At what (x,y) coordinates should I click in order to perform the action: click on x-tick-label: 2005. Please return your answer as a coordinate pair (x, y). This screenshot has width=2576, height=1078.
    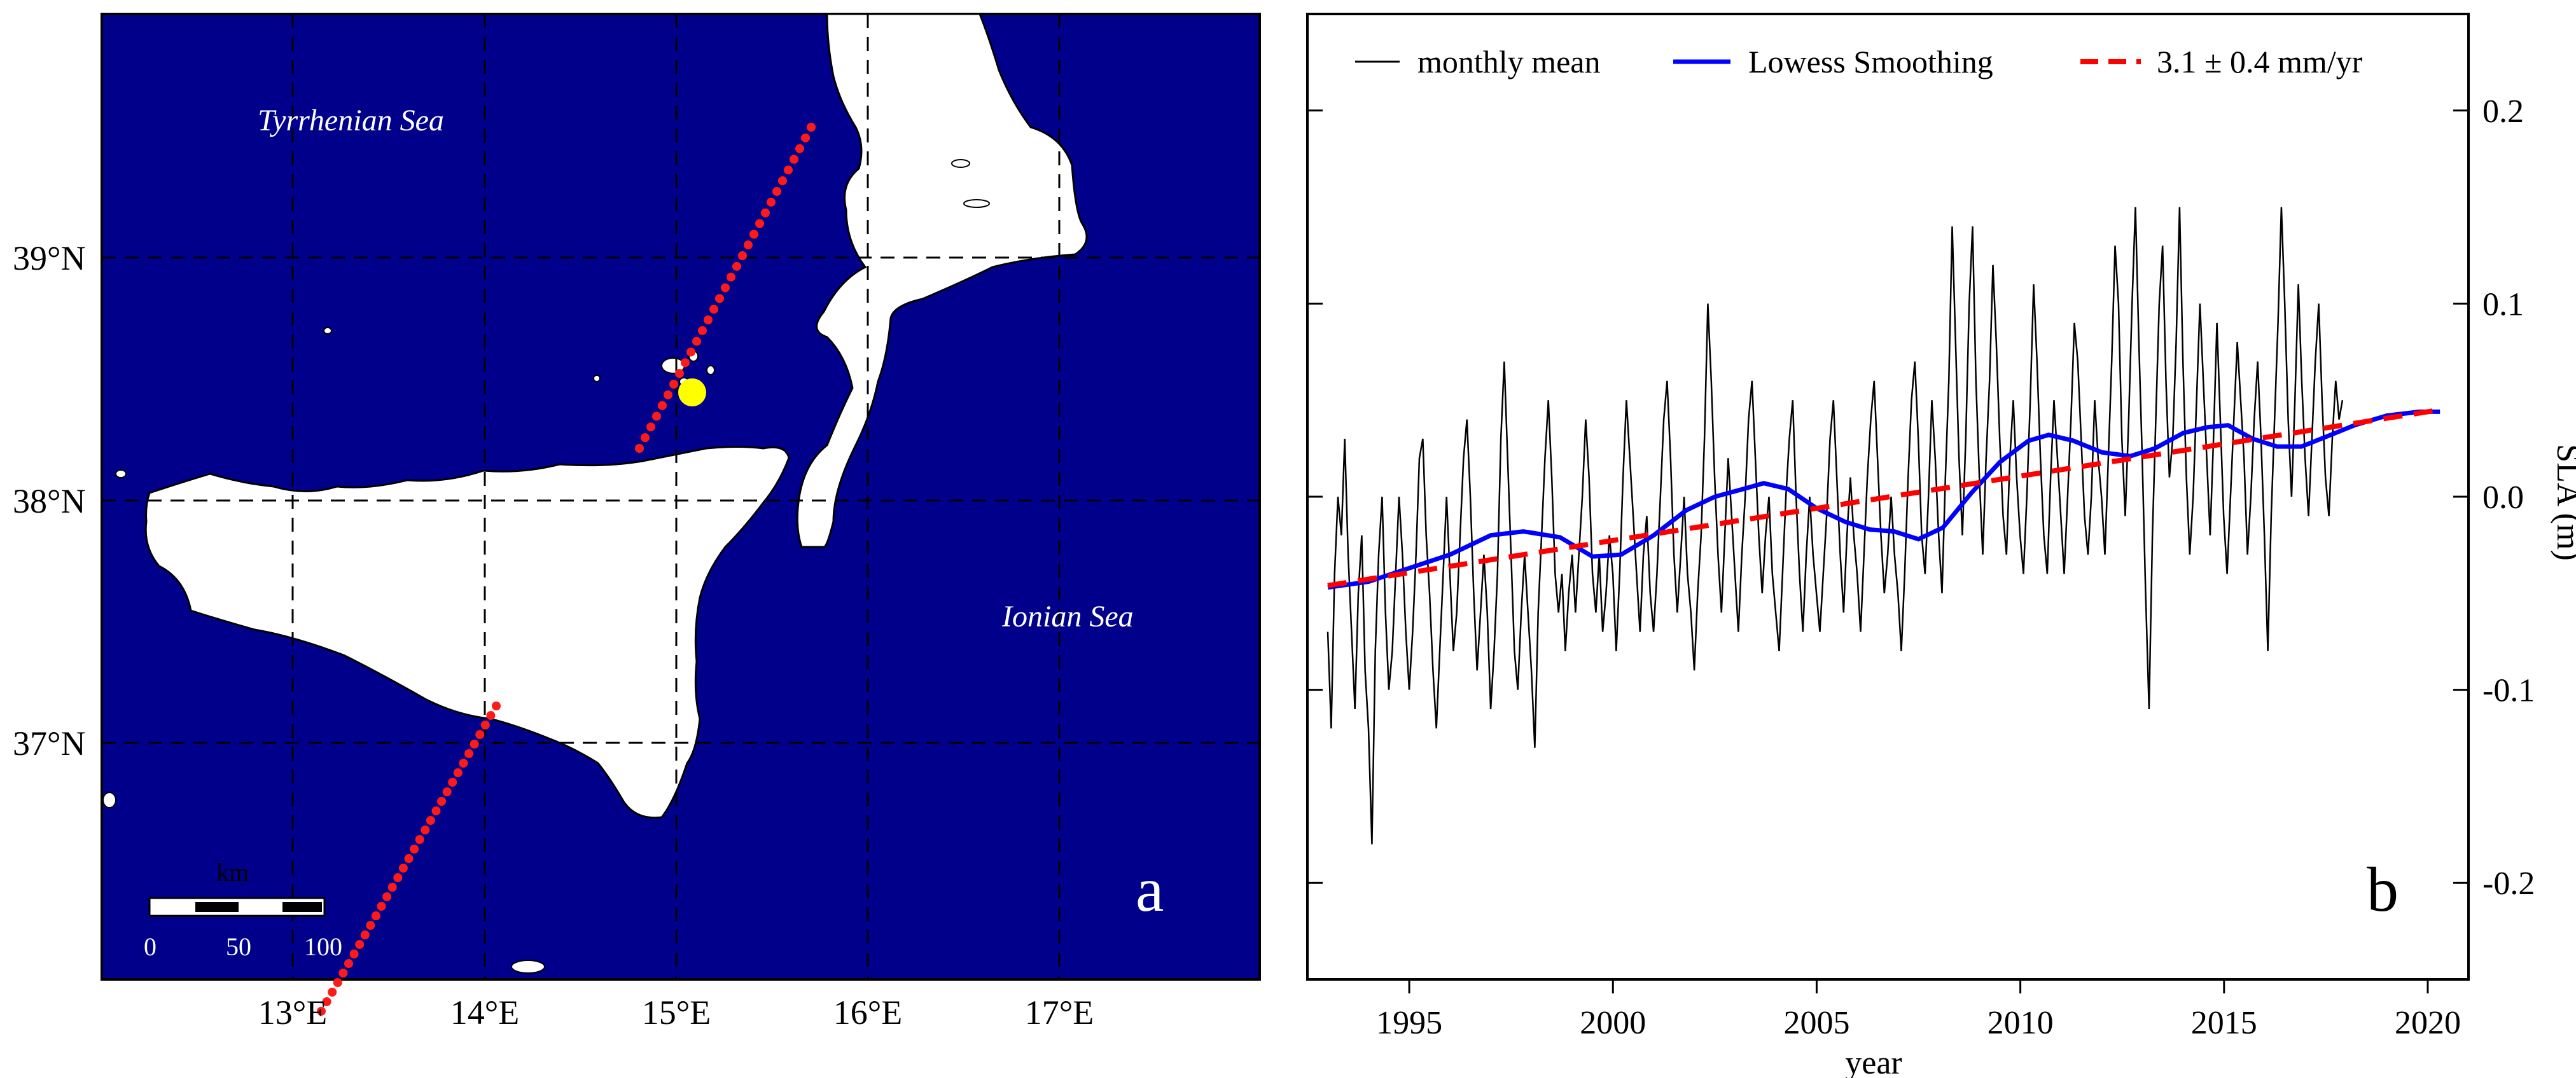
    Looking at the image, I should click on (1816, 1023).